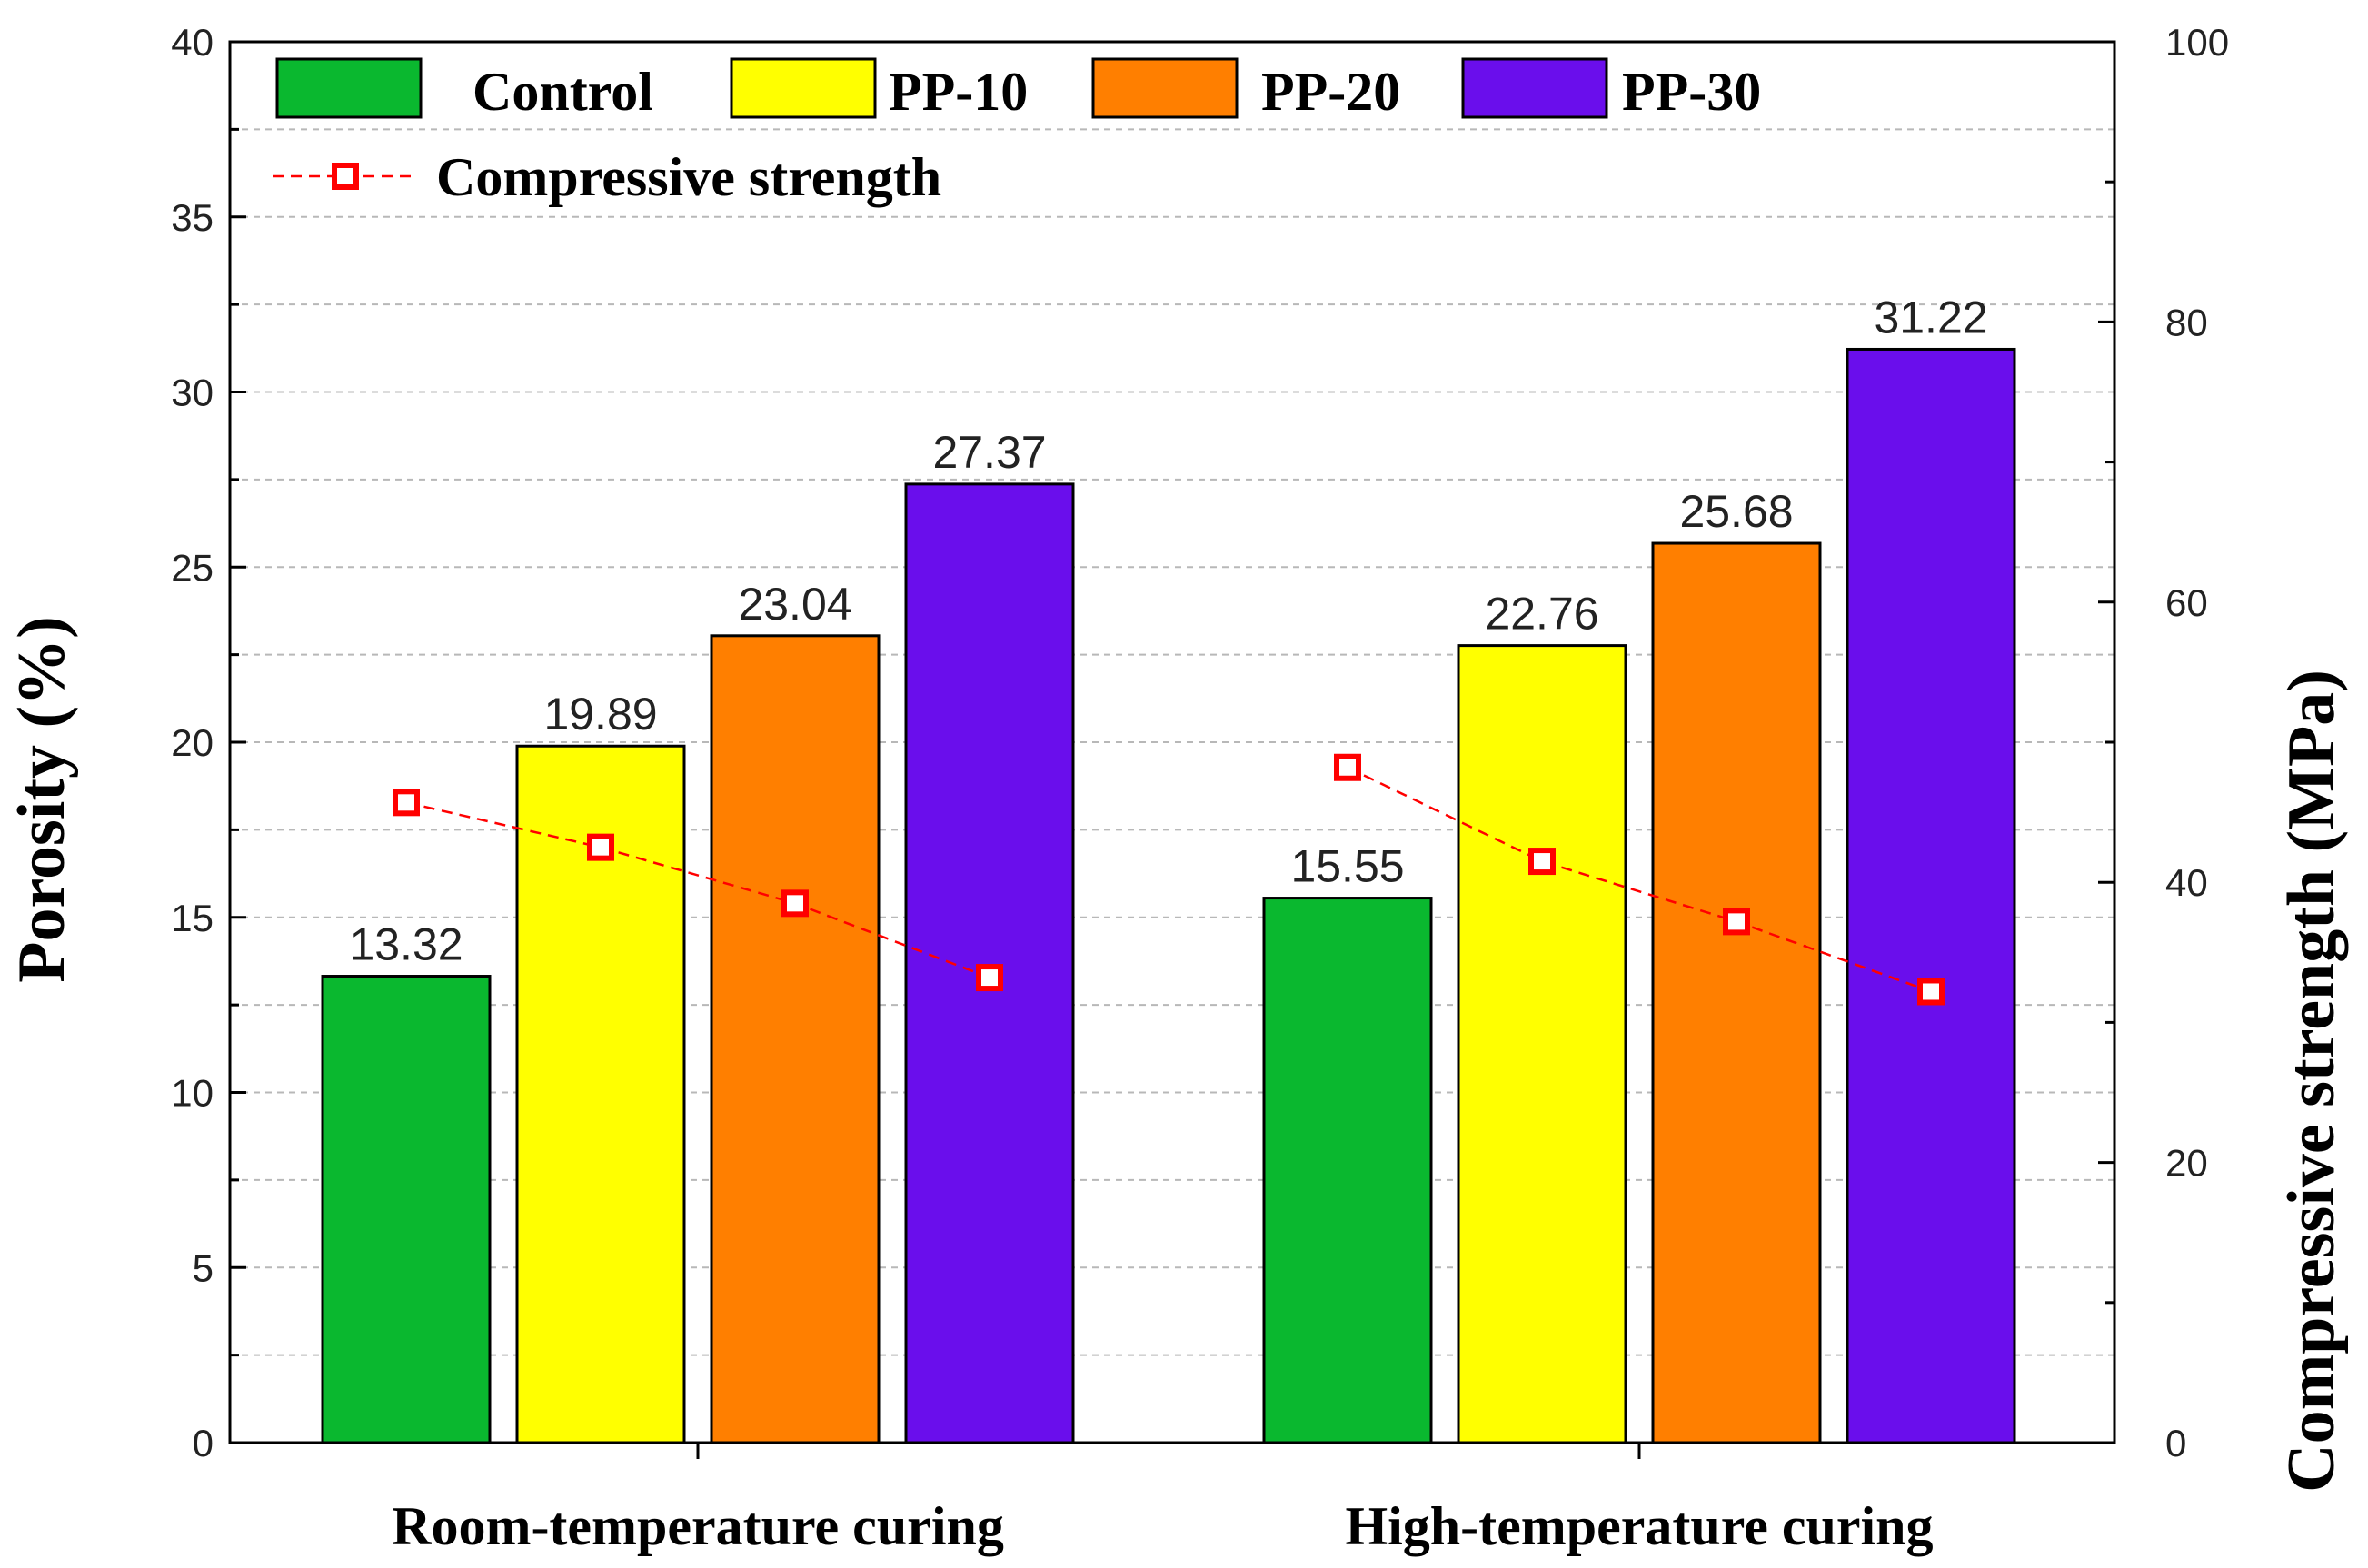 The image size is (2368, 1568). I want to click on legend-marker-sample, so click(346, 176).